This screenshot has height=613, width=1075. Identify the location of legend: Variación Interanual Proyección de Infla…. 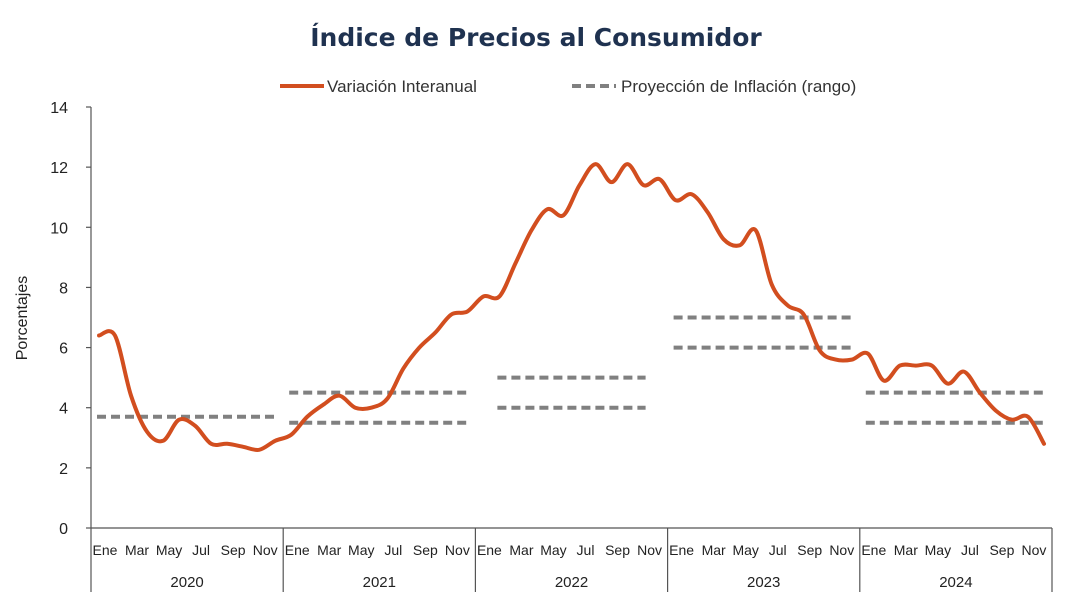
(568, 86).